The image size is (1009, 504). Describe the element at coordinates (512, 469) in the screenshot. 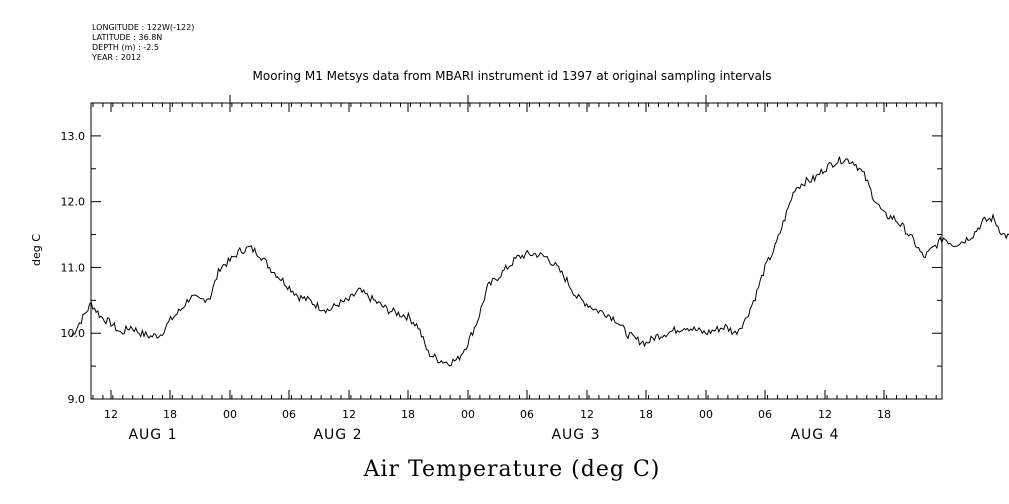

I see `x-axis-title: Air Temperature (deg C)` at that location.